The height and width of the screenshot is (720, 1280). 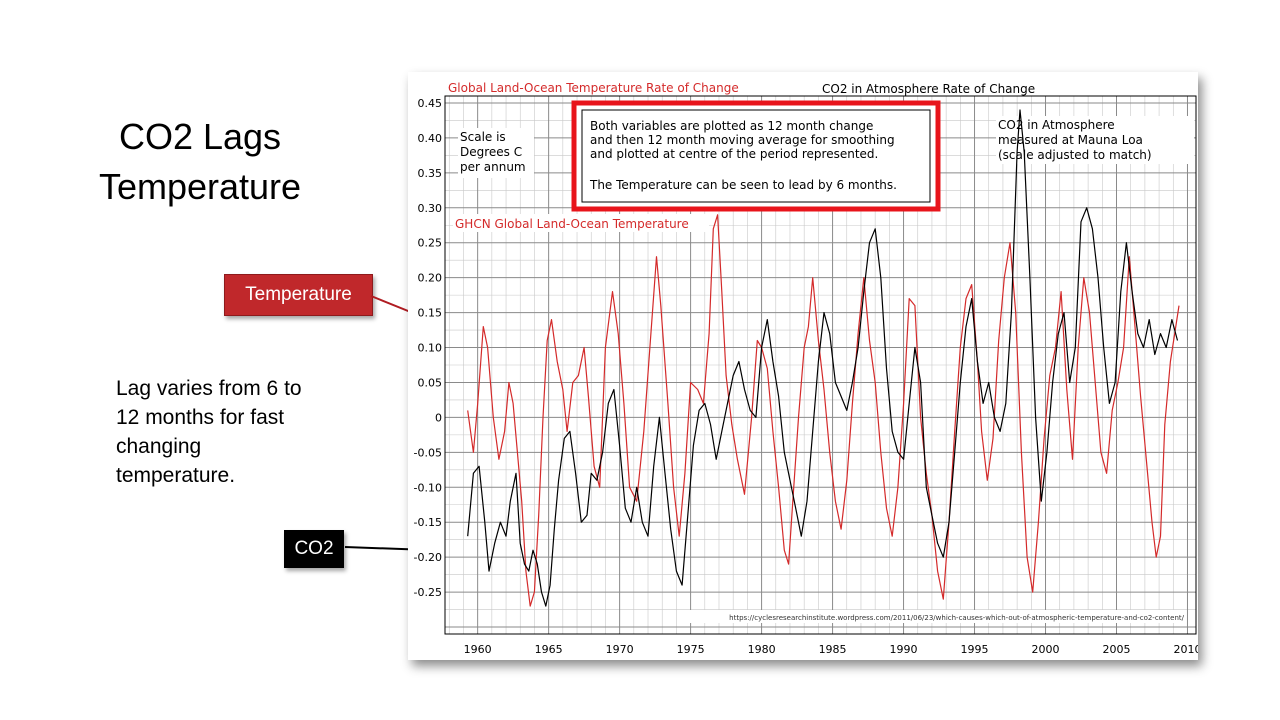 What do you see at coordinates (430, 173) in the screenshot?
I see `y-tick-label: 0.35` at bounding box center [430, 173].